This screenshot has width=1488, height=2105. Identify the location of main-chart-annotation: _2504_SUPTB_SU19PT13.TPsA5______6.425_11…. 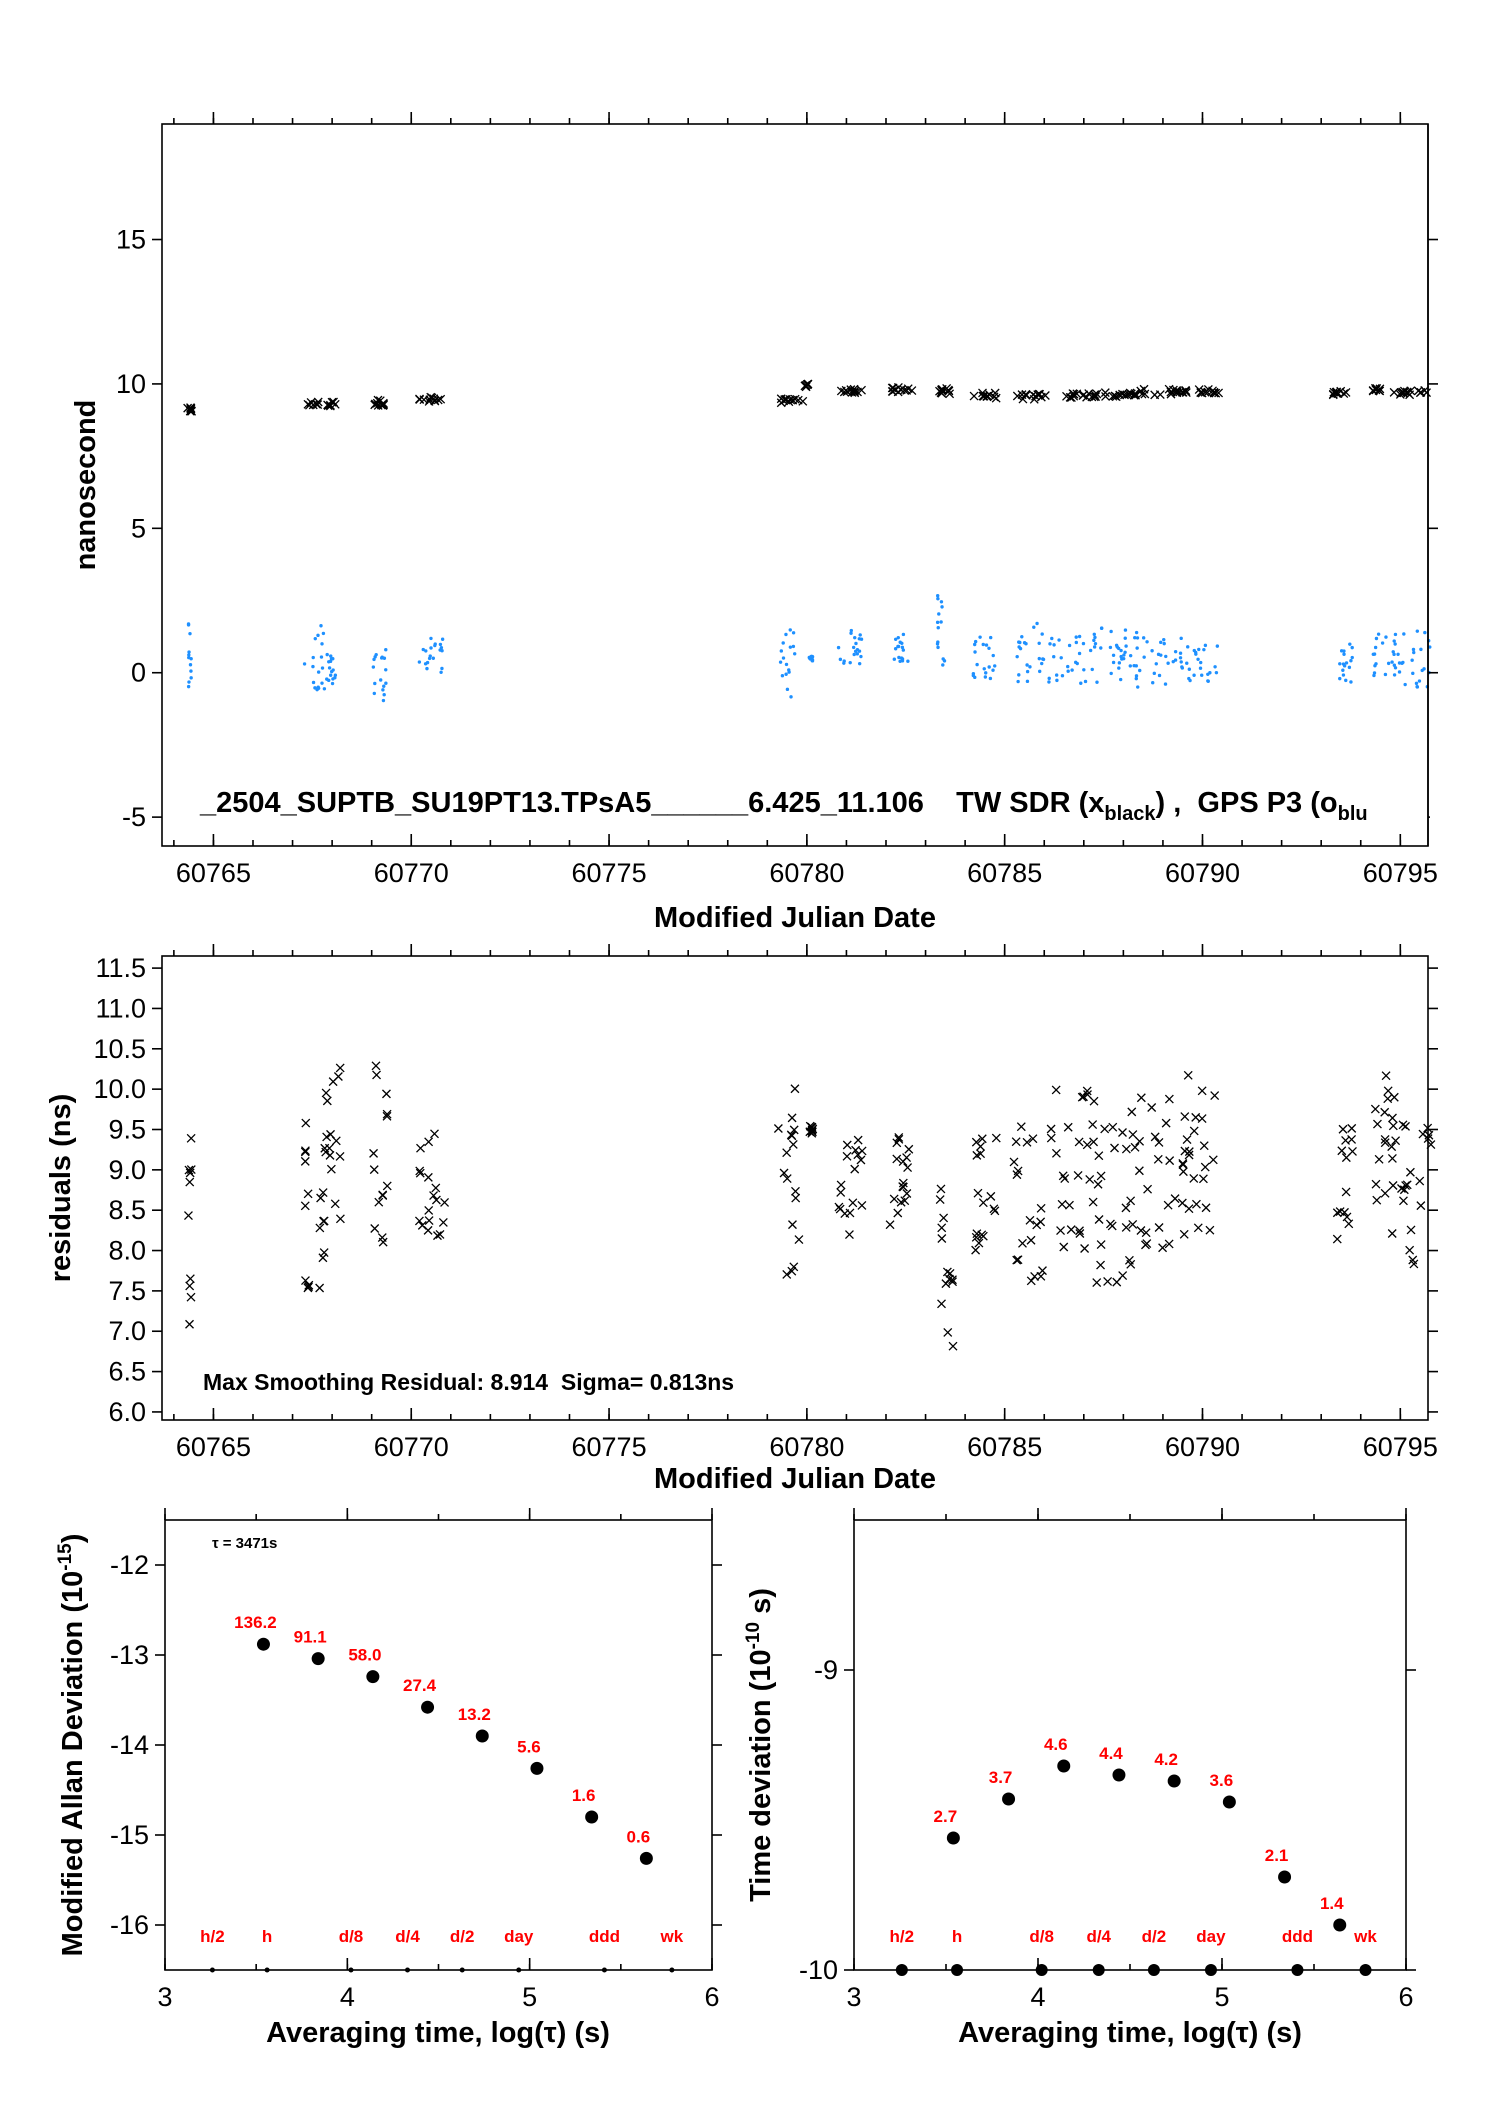
(783, 806).